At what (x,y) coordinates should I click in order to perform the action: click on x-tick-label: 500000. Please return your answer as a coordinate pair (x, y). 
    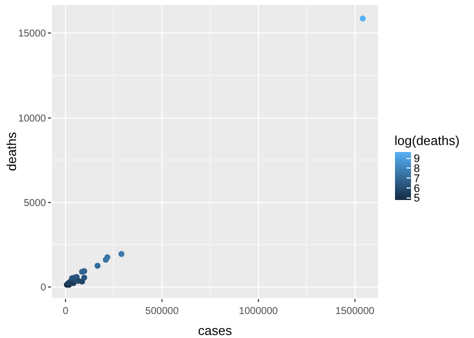
    Looking at the image, I should click on (162, 311).